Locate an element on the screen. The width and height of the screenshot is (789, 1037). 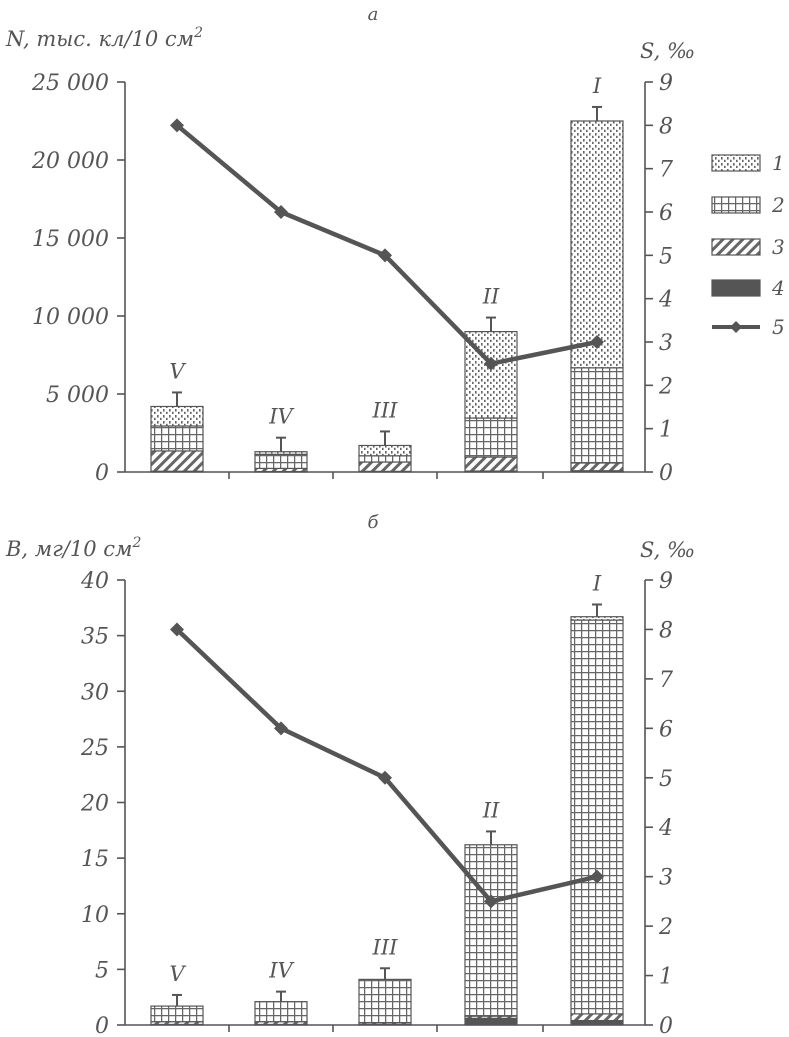
panel-a-salinity-line is located at coordinates (387, 244).